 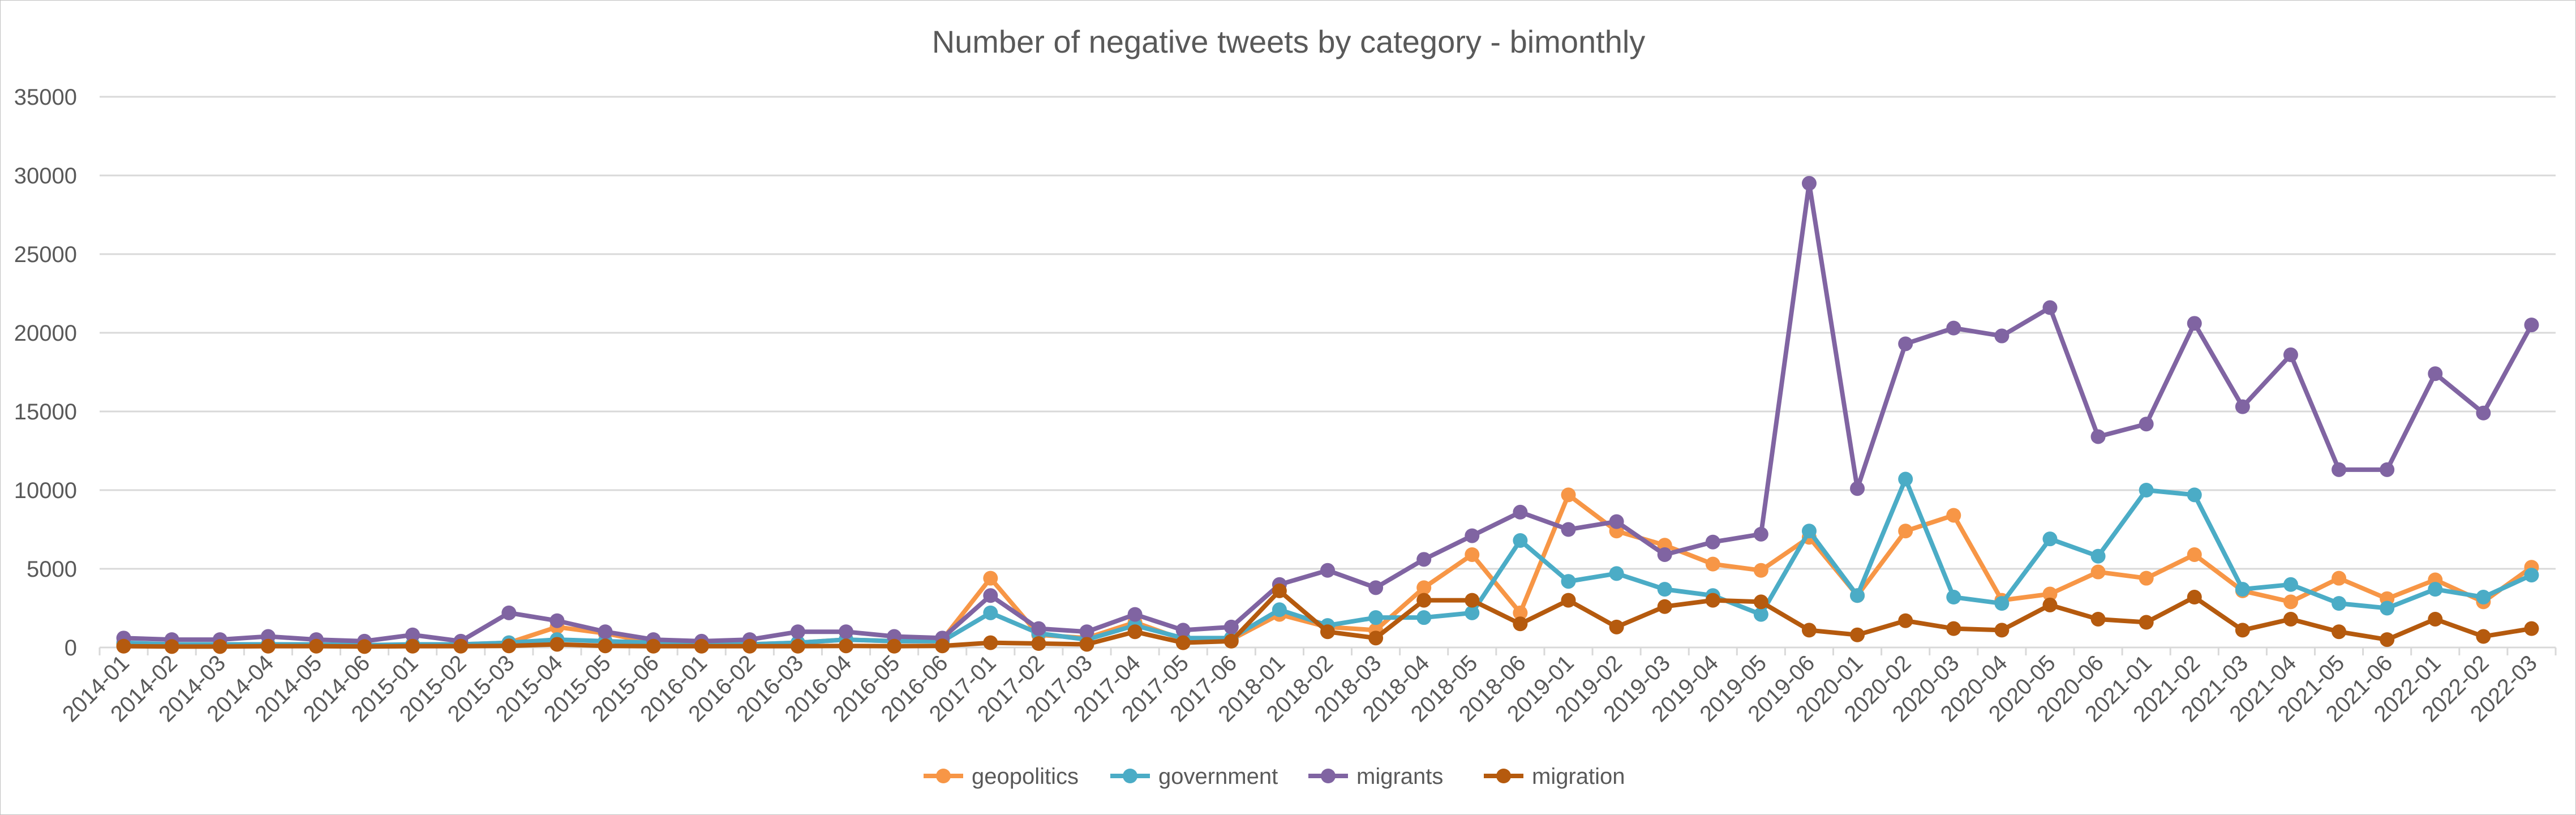 What do you see at coordinates (1399, 776) in the screenshot?
I see `legend-label: migrants` at bounding box center [1399, 776].